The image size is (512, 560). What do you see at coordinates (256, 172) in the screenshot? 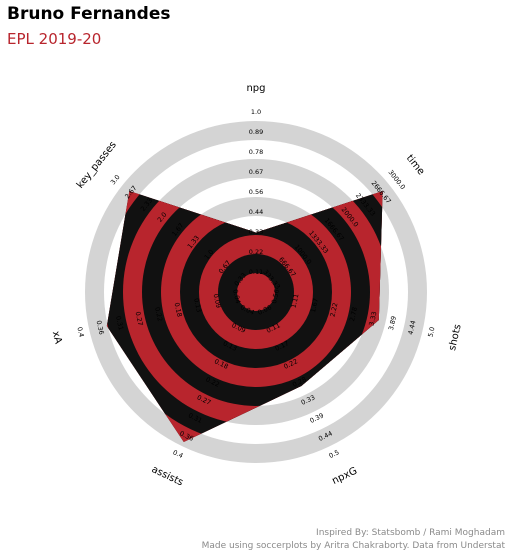
I see `tick-label: 0.67` at bounding box center [256, 172].